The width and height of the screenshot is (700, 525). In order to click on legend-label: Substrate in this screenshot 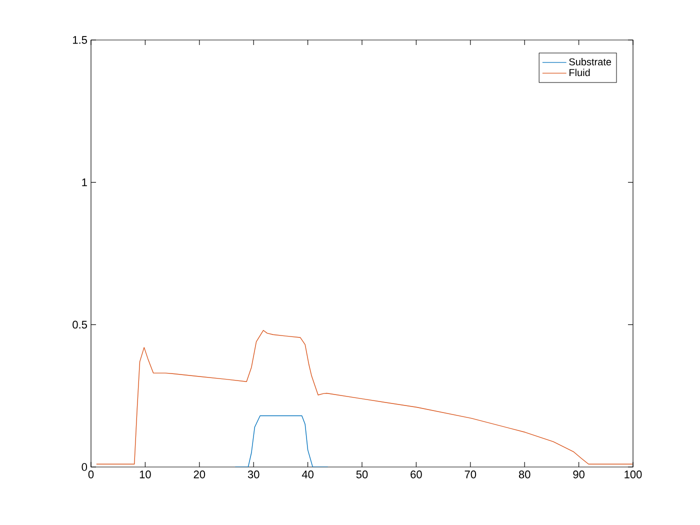, I will do `click(590, 62)`.